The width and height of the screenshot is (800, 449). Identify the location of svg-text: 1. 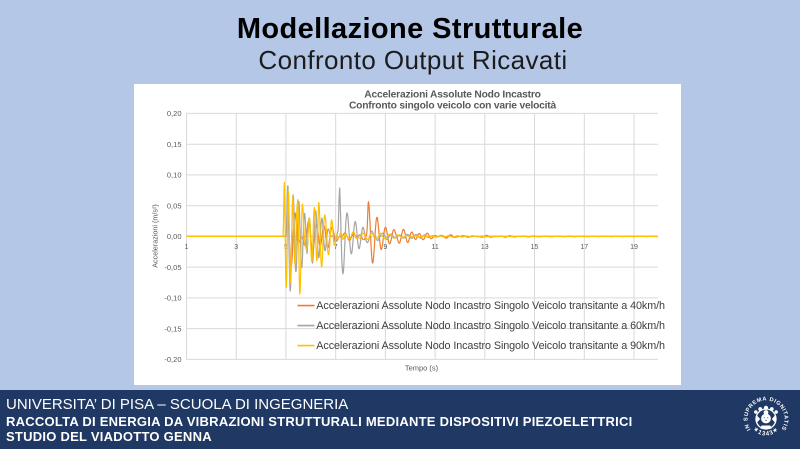
(187, 247).